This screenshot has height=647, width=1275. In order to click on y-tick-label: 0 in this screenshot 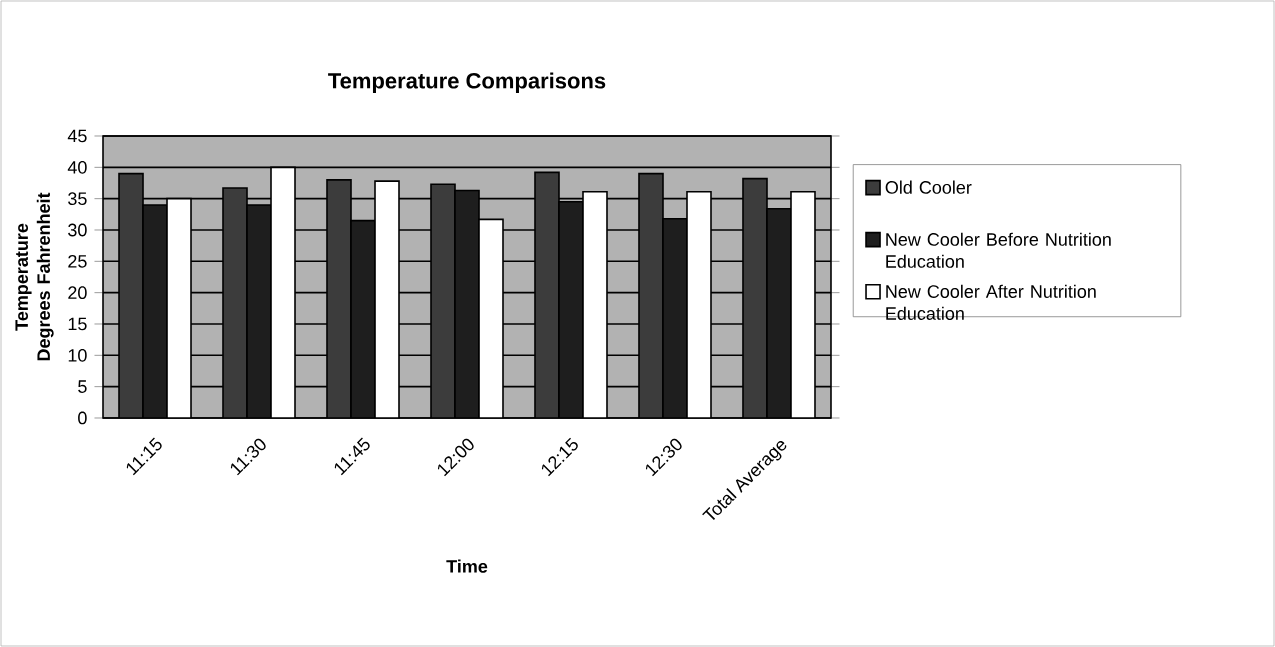, I will do `click(82, 418)`.